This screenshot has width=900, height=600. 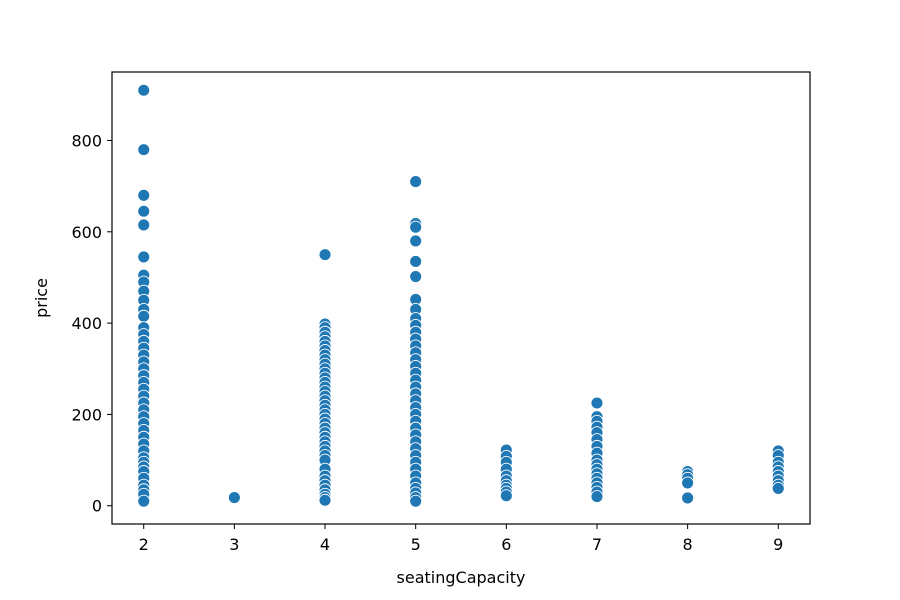 What do you see at coordinates (41, 298) in the screenshot?
I see `y-axis-label: price` at bounding box center [41, 298].